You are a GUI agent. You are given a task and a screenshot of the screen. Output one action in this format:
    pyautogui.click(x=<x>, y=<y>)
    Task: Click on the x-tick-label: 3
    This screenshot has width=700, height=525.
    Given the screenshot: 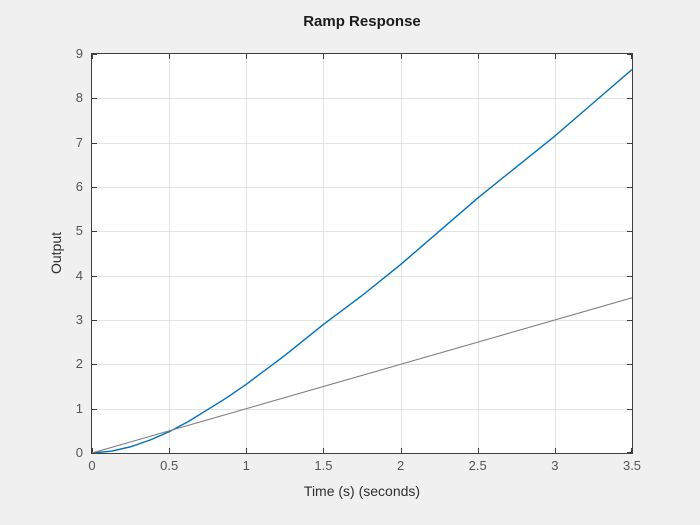 What is the action you would take?
    pyautogui.click(x=555, y=465)
    